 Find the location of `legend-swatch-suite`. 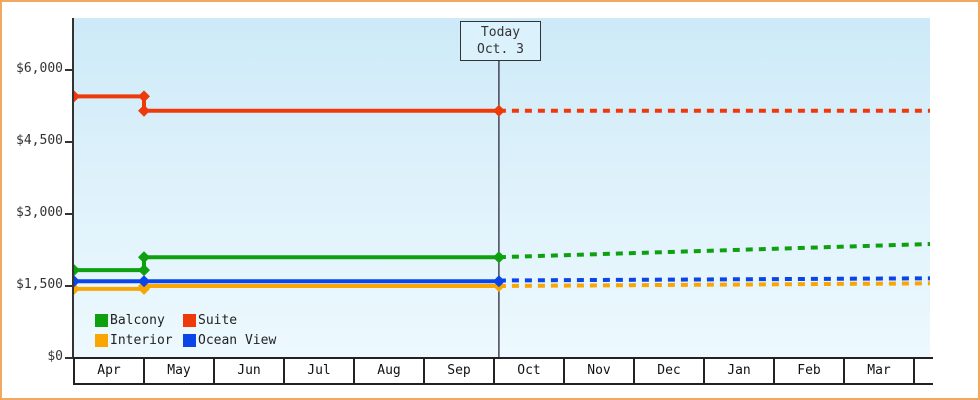

legend-swatch-suite is located at coordinates (189, 320).